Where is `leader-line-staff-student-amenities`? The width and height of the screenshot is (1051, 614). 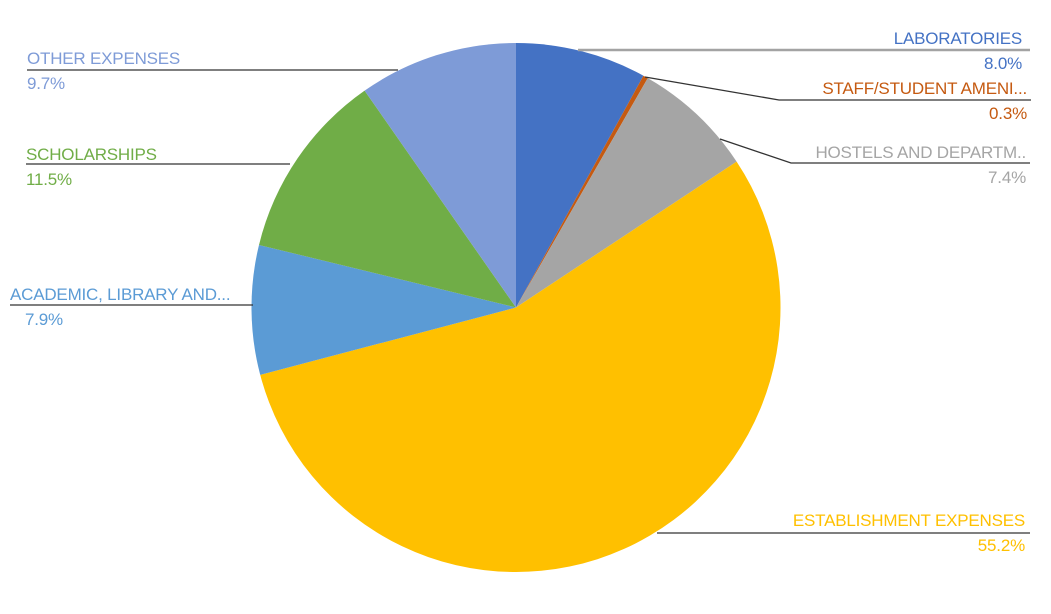
leader-line-staff-student-amenities is located at coordinates (837, 88).